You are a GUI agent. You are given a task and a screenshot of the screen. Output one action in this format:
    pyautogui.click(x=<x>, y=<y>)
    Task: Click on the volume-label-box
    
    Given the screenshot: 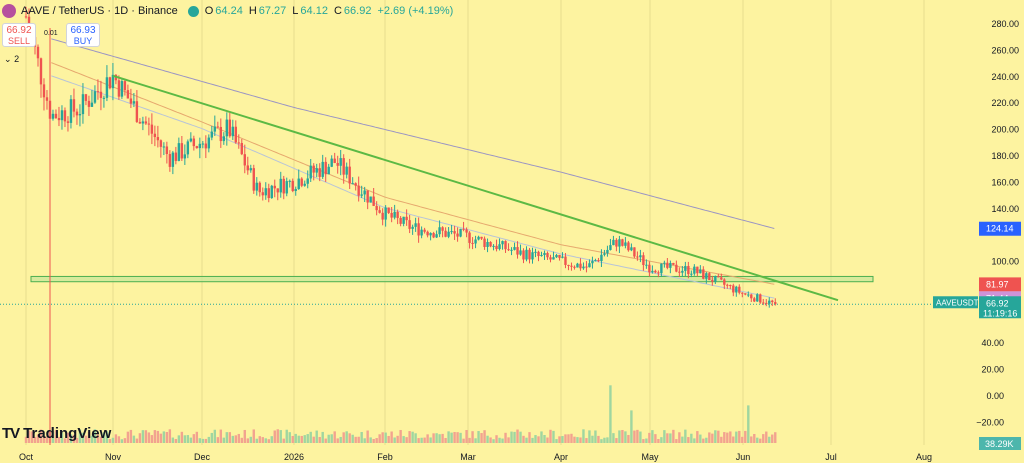 What is the action you would take?
    pyautogui.click(x=1000, y=443)
    